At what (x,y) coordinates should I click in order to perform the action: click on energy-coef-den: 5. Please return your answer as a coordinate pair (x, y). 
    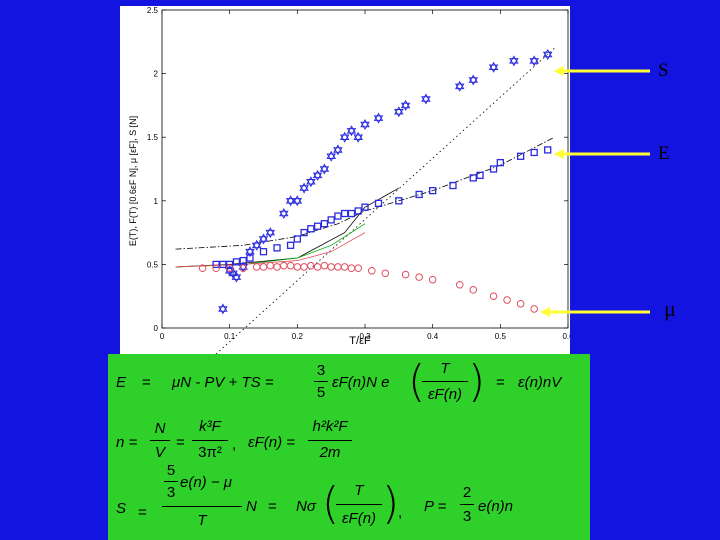
    Looking at the image, I should click on (321, 392).